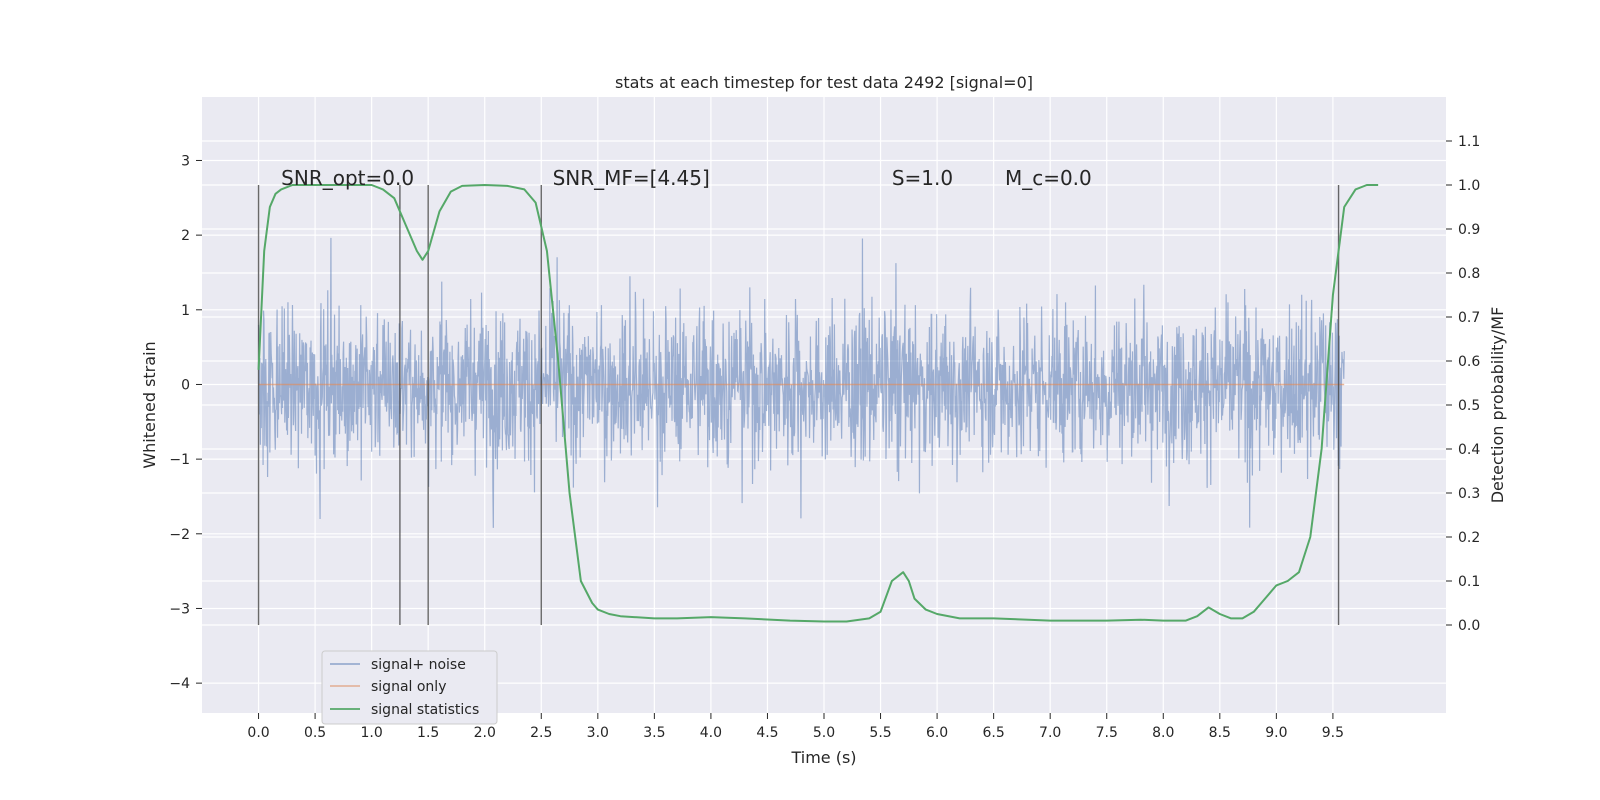  What do you see at coordinates (1163, 733) in the screenshot?
I see `x-tick-label: 8.0` at bounding box center [1163, 733].